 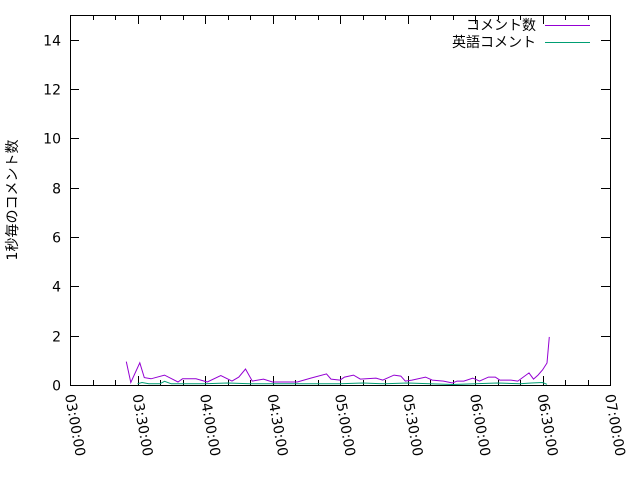 What do you see at coordinates (547, 425) in the screenshot?
I see `x-tick-label: 06:30:00` at bounding box center [547, 425].